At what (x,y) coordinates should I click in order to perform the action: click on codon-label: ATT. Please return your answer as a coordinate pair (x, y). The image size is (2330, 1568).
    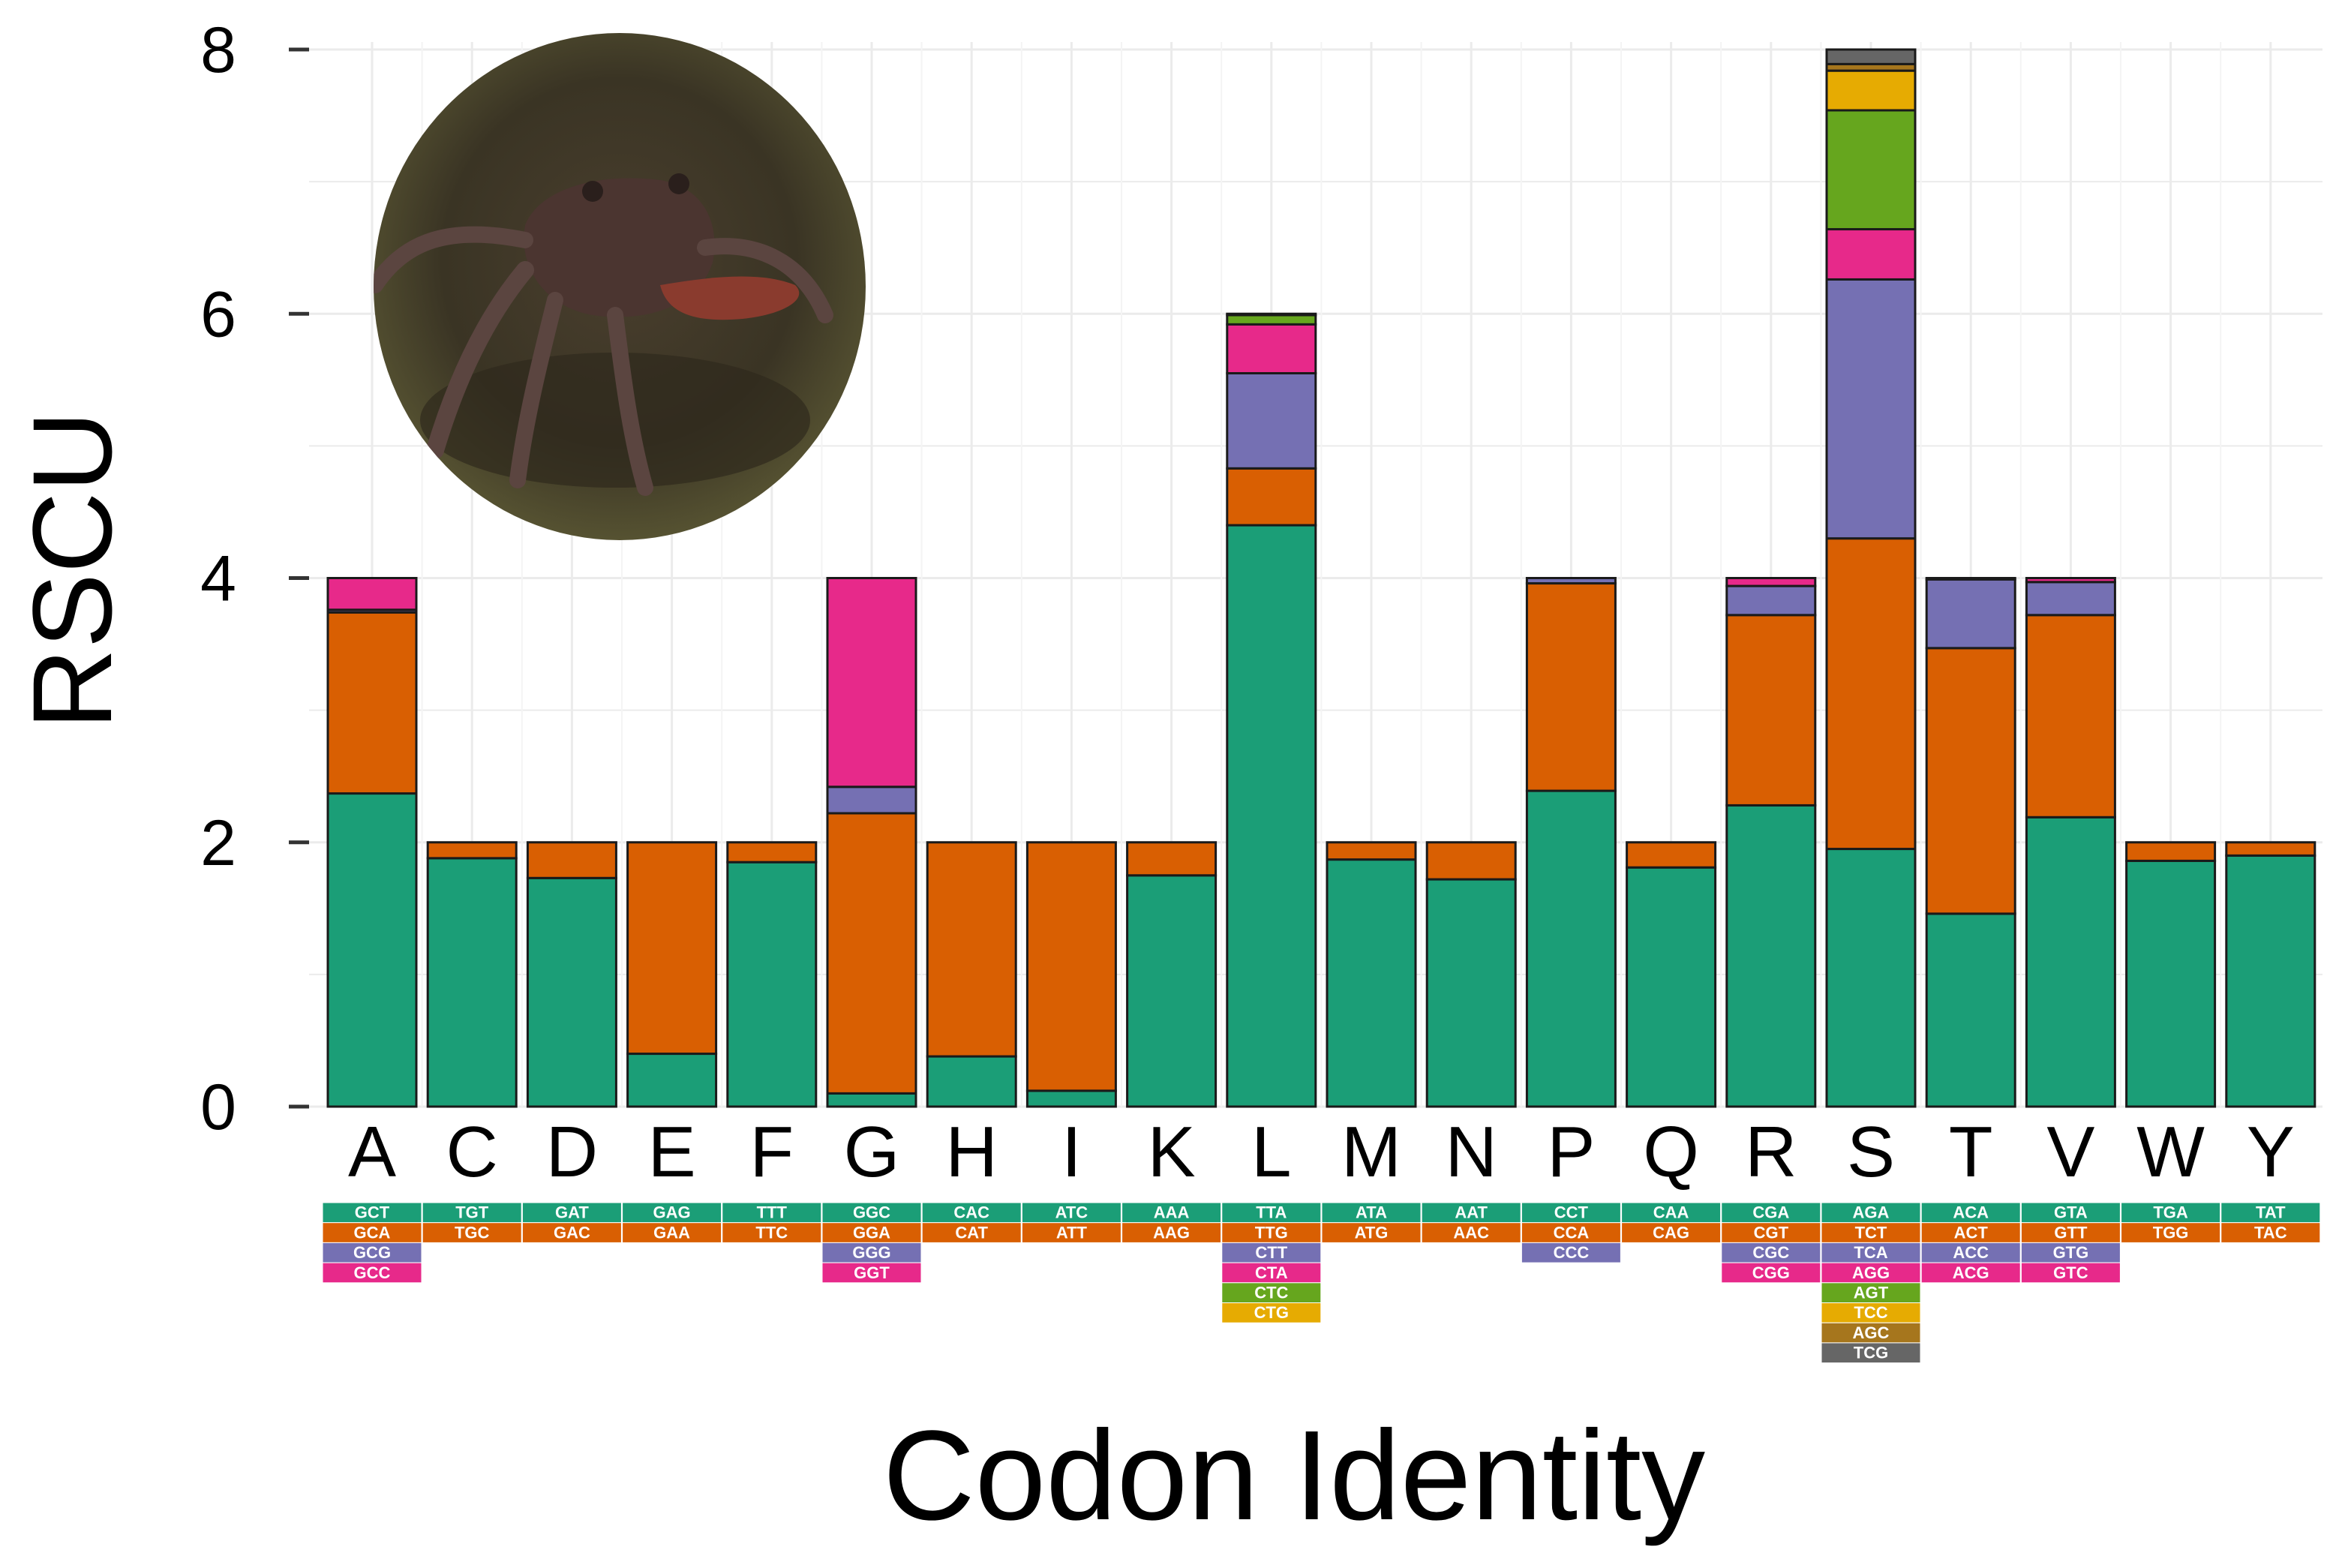
    Looking at the image, I should click on (1072, 1233).